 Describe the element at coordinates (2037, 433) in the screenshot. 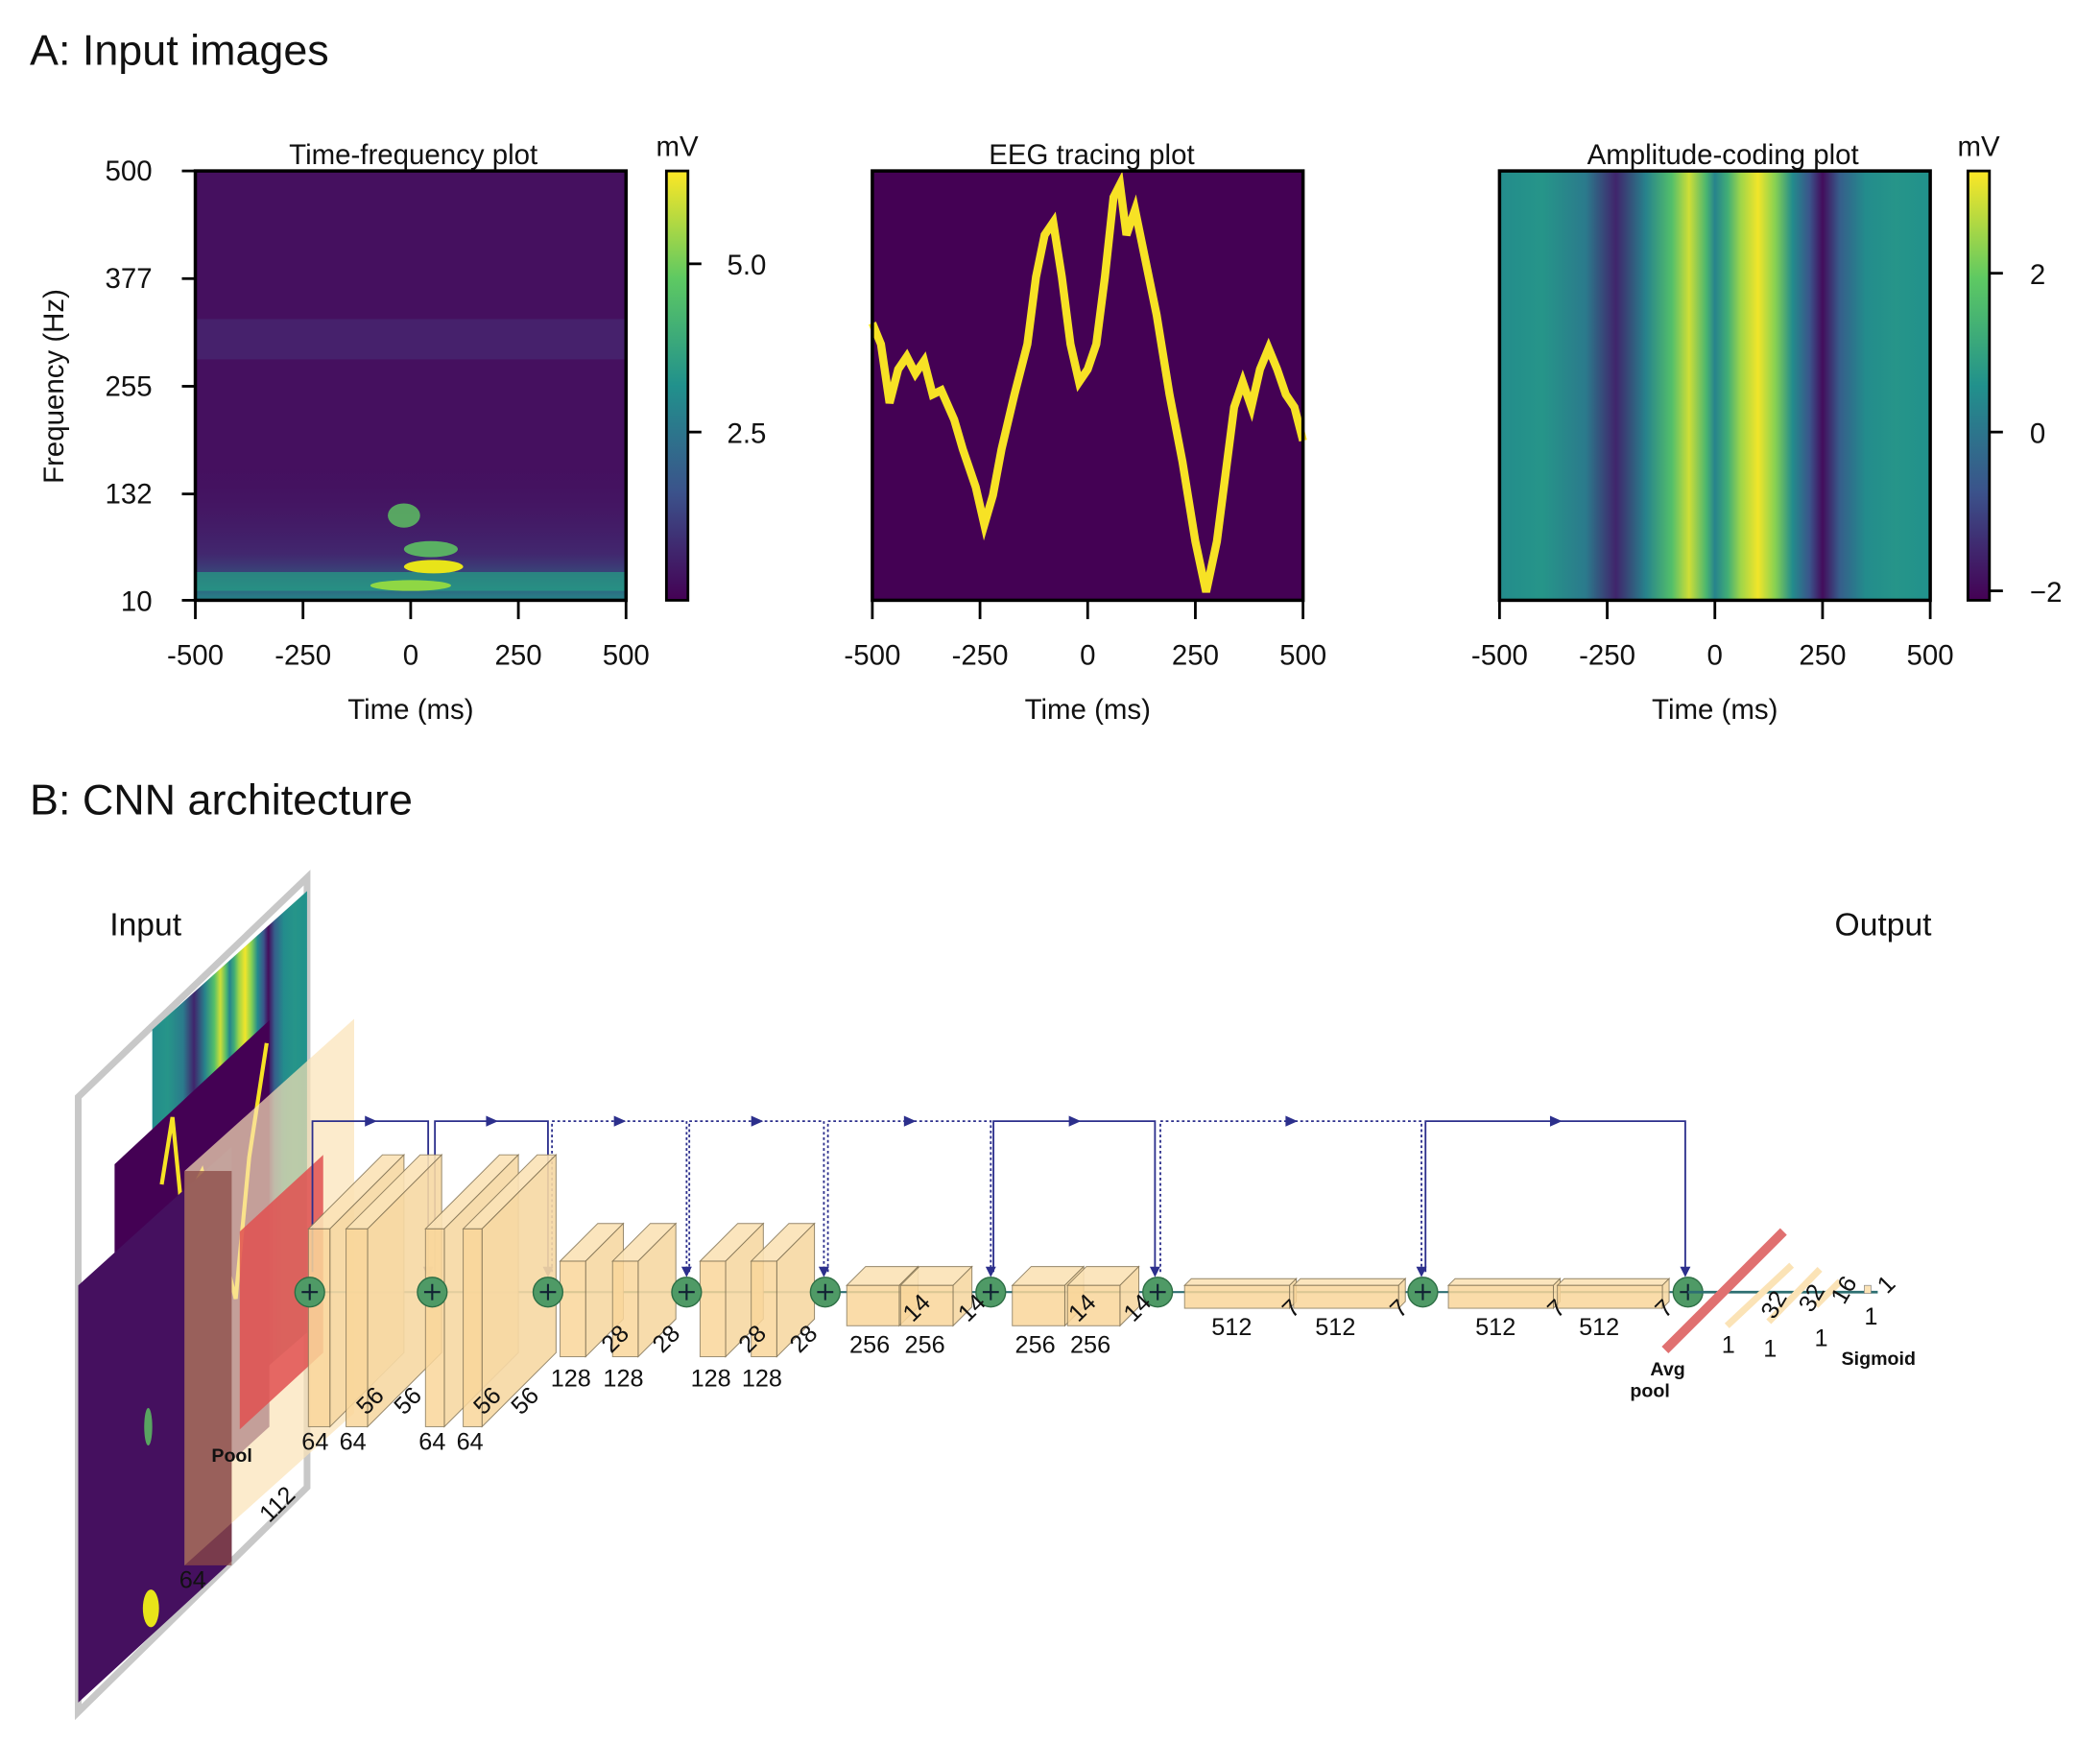

I see `amp-colorbar-tick: 0` at that location.